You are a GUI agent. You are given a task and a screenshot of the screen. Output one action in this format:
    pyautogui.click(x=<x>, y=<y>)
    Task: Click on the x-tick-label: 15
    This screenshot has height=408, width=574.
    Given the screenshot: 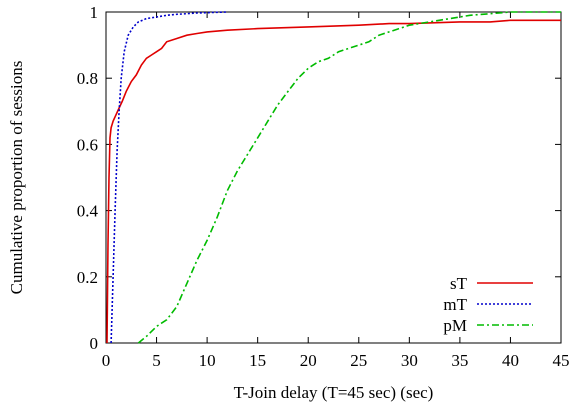 What is the action you would take?
    pyautogui.click(x=257, y=360)
    